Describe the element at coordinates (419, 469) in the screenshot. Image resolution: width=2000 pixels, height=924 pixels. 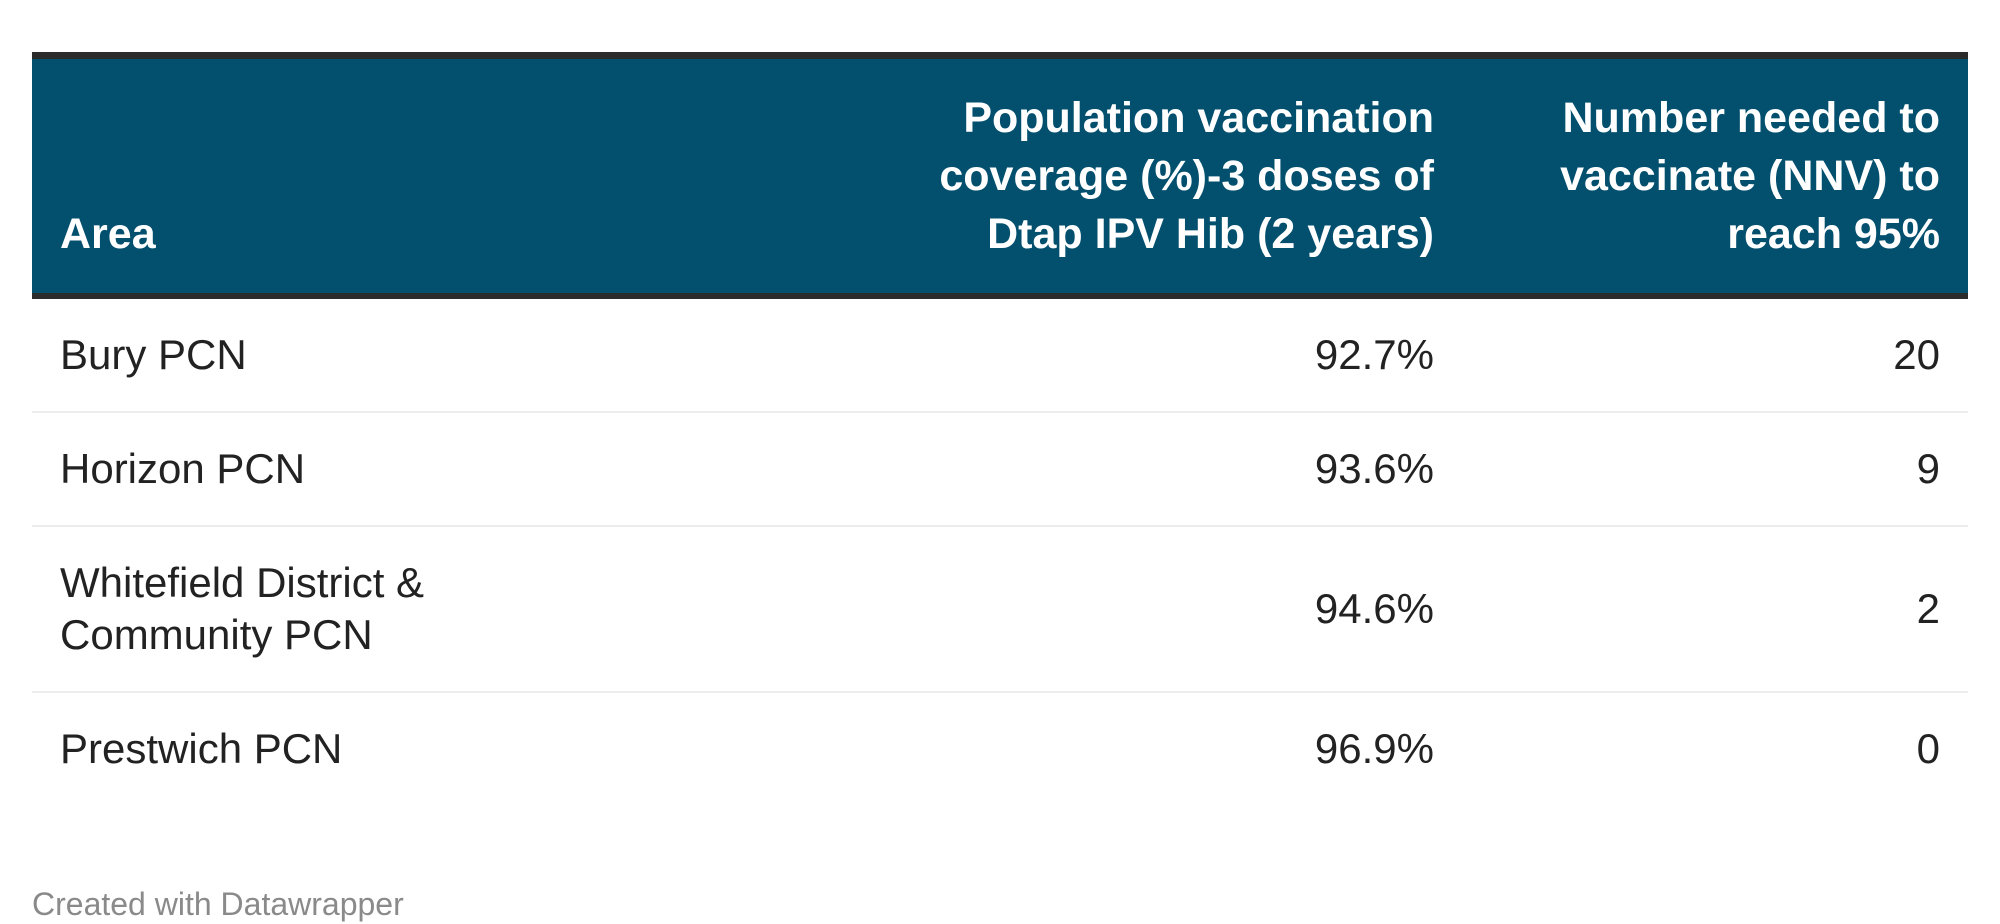
I see `cell-area: Horizon PCN` at that location.